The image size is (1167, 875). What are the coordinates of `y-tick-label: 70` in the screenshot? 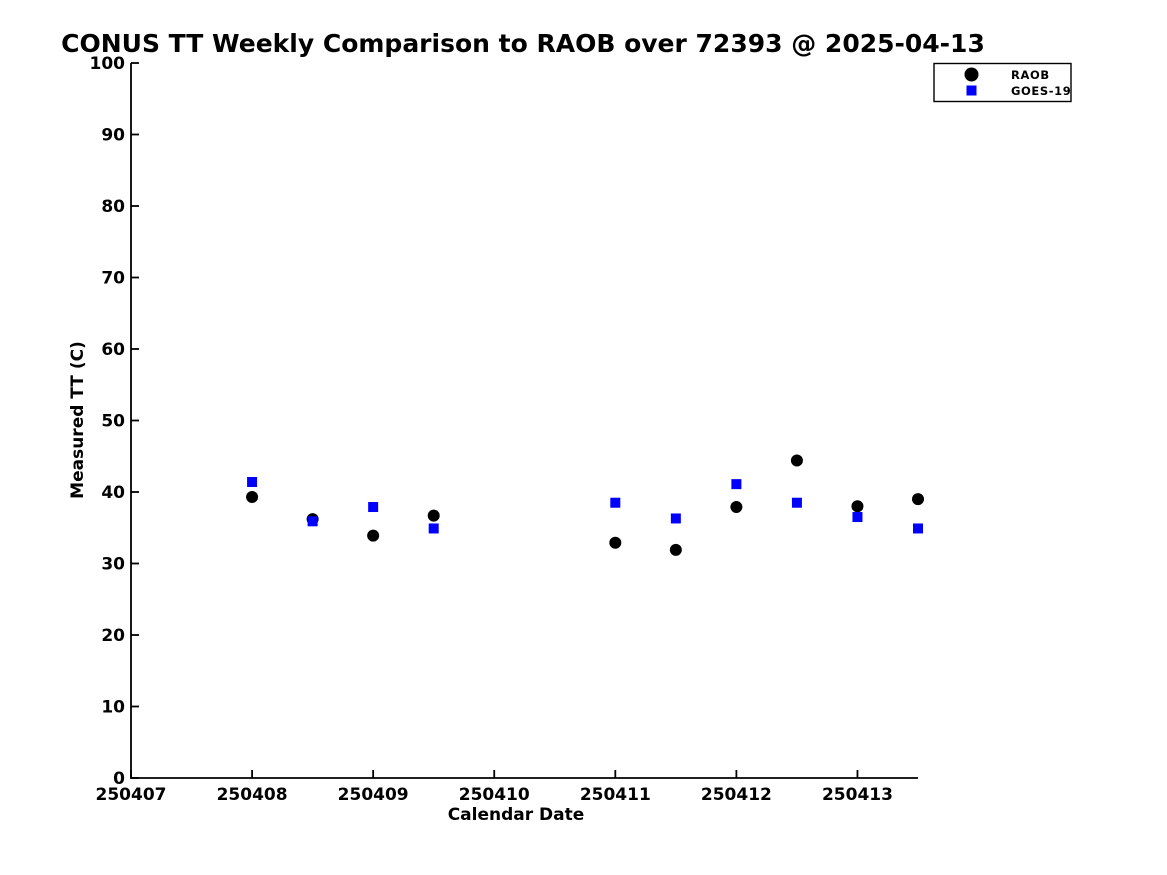 It's located at (113, 279).